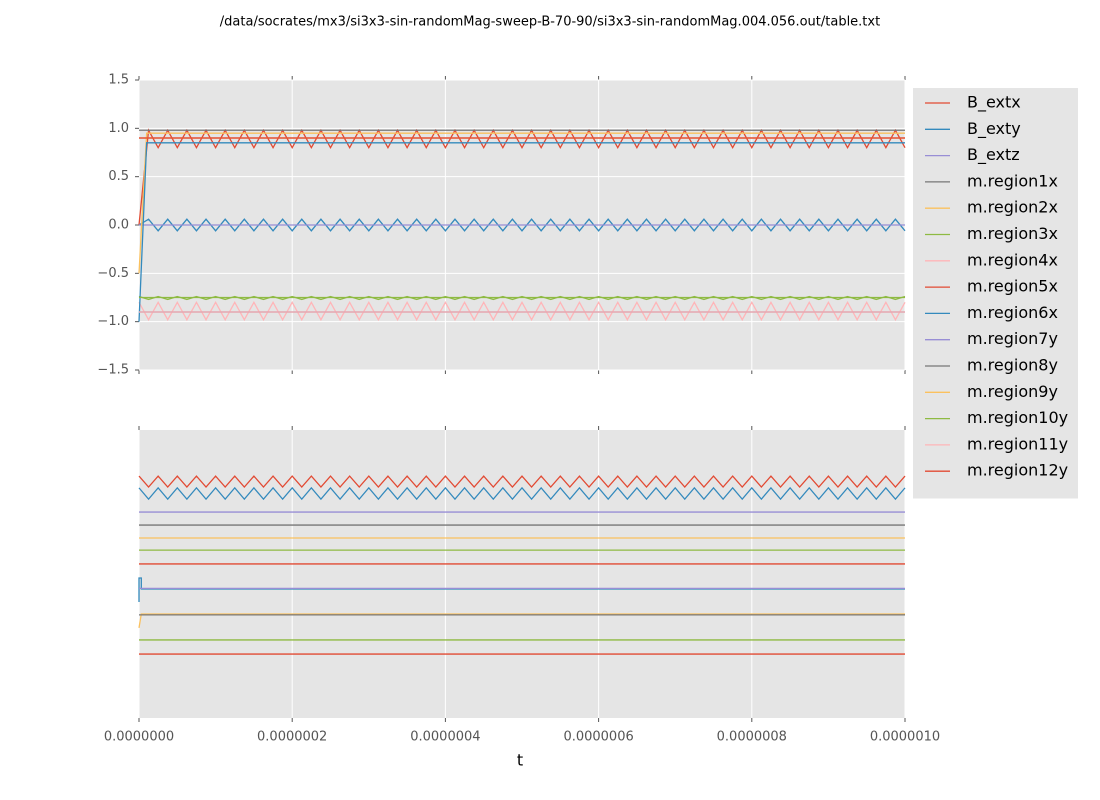 The width and height of the screenshot is (1100, 800). What do you see at coordinates (118, 80) in the screenshot?
I see `y-tick-label: 1.5` at bounding box center [118, 80].